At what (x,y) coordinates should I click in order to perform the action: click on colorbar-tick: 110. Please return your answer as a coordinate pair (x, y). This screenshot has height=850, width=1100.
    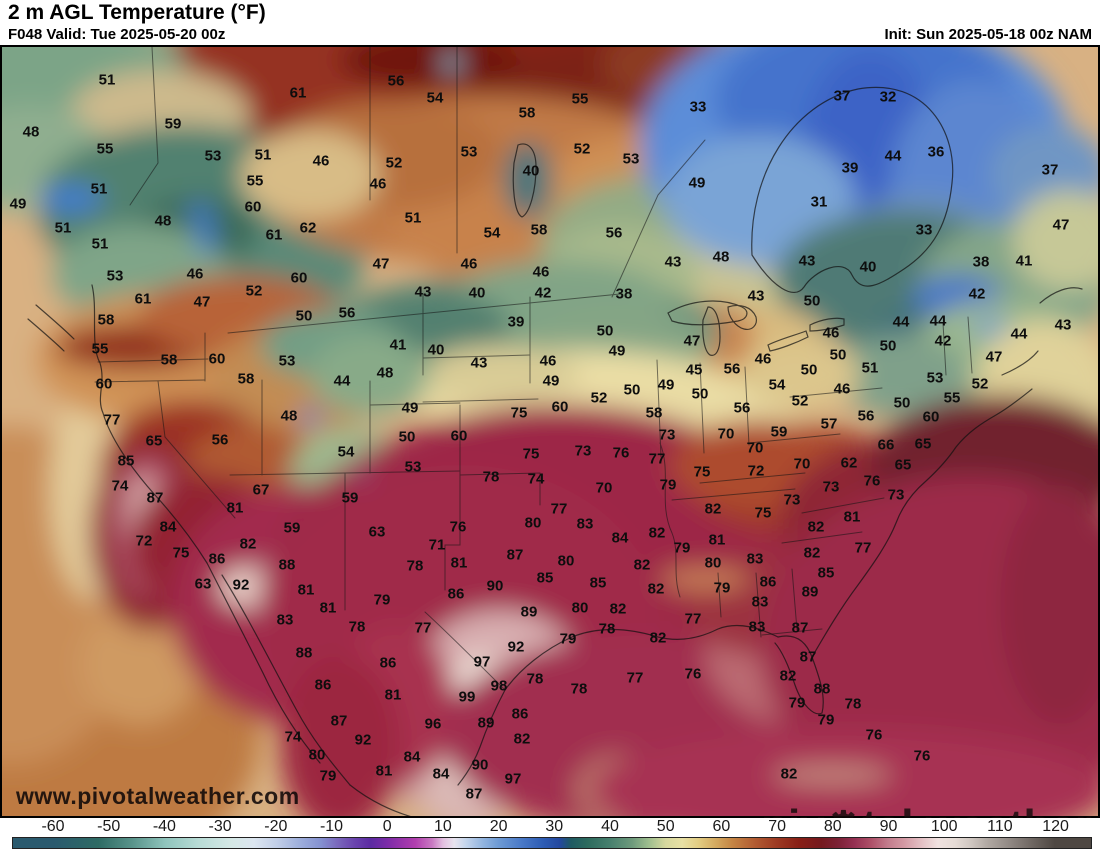
    Looking at the image, I should click on (1000, 826).